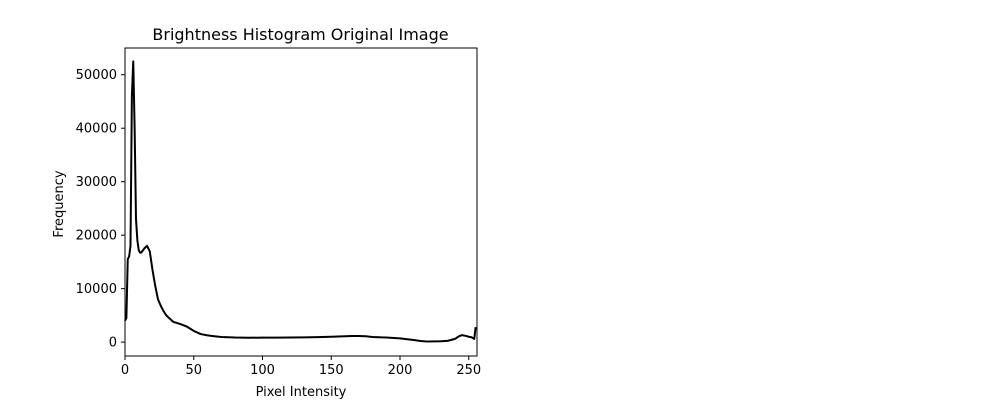  Describe the element at coordinates (331, 370) in the screenshot. I see `x-tick-label: 150` at that location.